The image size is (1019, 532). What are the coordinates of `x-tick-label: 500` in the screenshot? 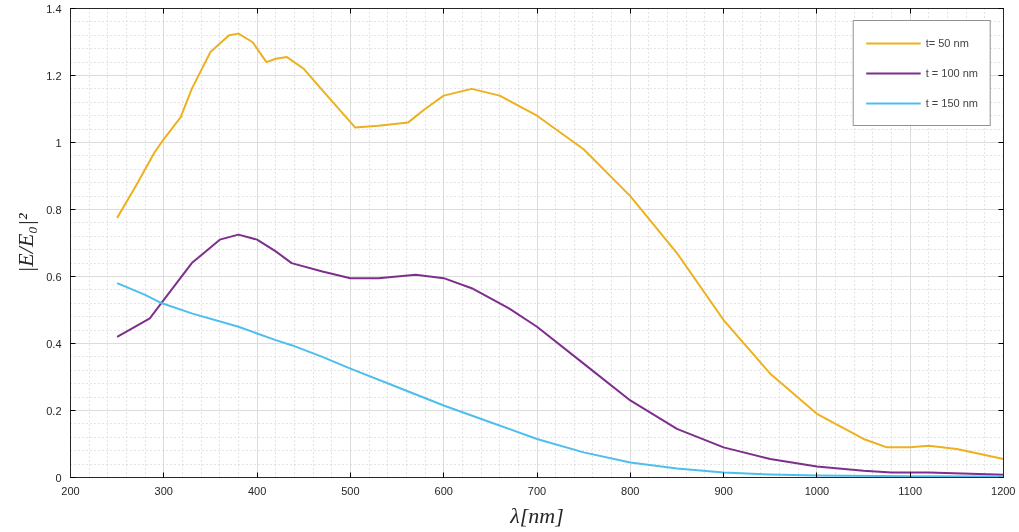 It's located at (350, 490).